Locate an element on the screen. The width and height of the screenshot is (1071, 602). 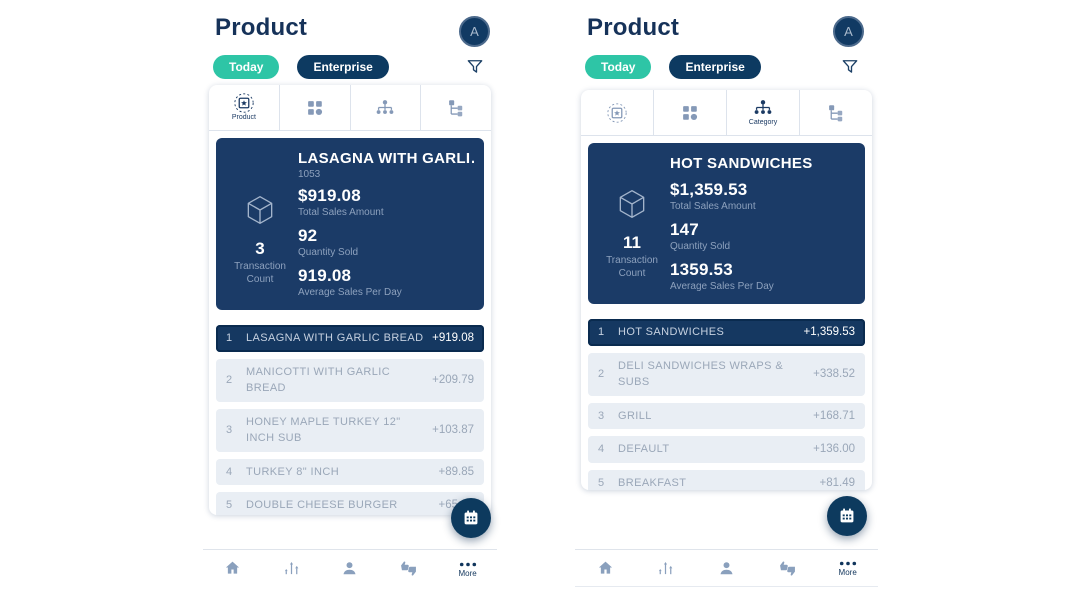
rank-number: 3 is located at coordinates (229, 430).